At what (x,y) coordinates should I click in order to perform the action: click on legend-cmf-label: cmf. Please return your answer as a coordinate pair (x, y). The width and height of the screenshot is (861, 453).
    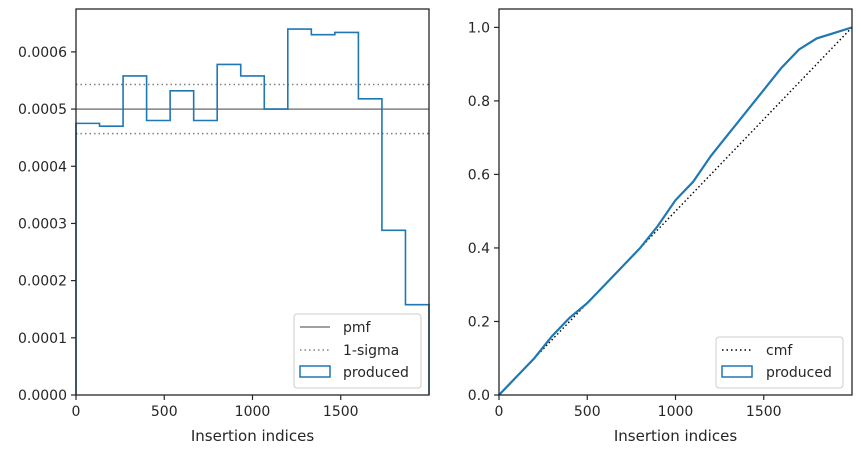
    Looking at the image, I should click on (779, 351).